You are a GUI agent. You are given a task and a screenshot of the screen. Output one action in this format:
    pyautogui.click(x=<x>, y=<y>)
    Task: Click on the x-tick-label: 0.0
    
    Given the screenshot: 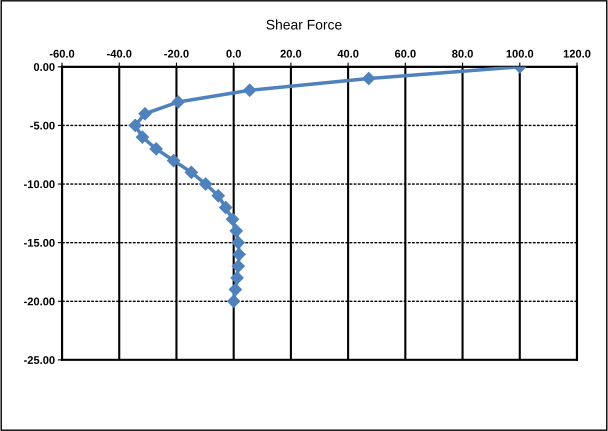 What is the action you would take?
    pyautogui.click(x=233, y=54)
    